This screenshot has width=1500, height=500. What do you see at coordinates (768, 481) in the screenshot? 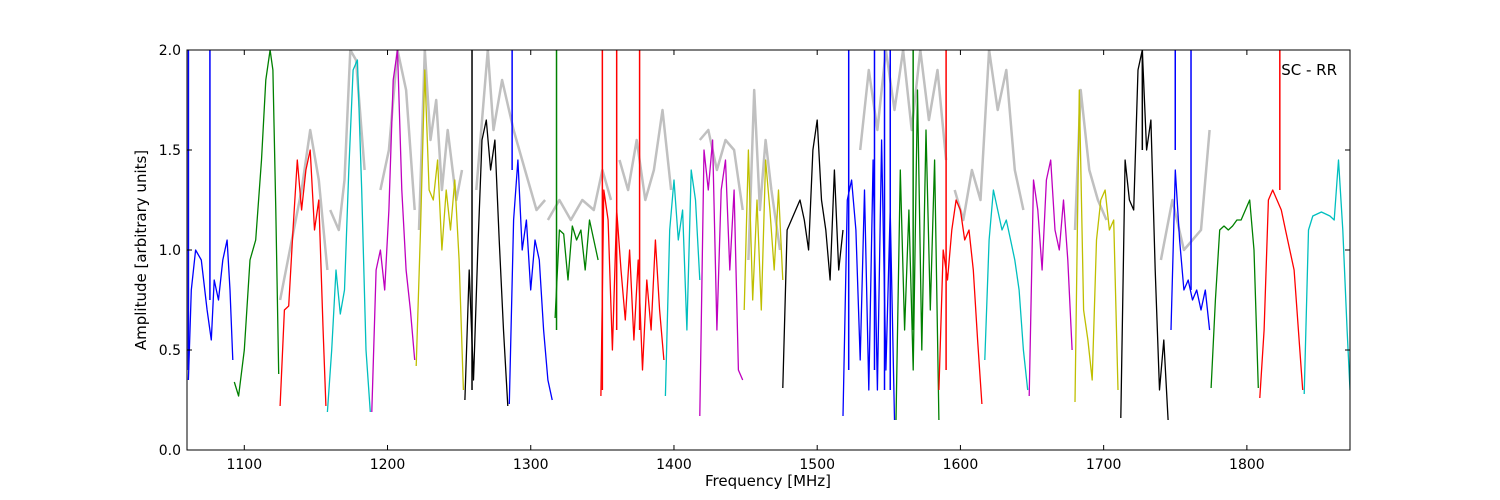
I see `x-axis-label: Frequency [MHz]` at bounding box center [768, 481].